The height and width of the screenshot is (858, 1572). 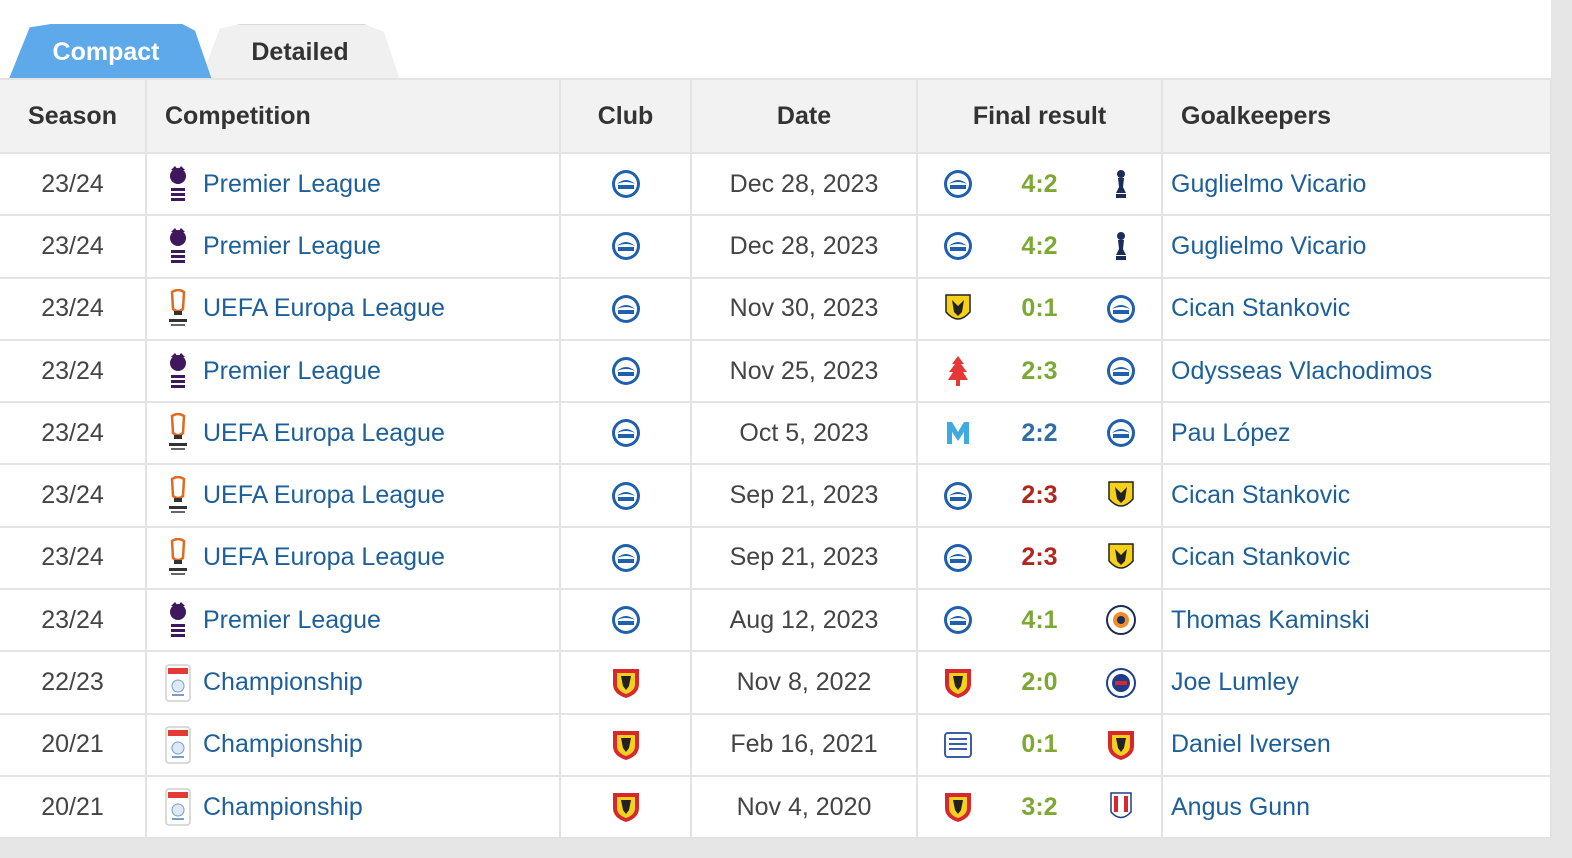 What do you see at coordinates (300, 52) in the screenshot?
I see `tab-detailed: Detailed` at bounding box center [300, 52].